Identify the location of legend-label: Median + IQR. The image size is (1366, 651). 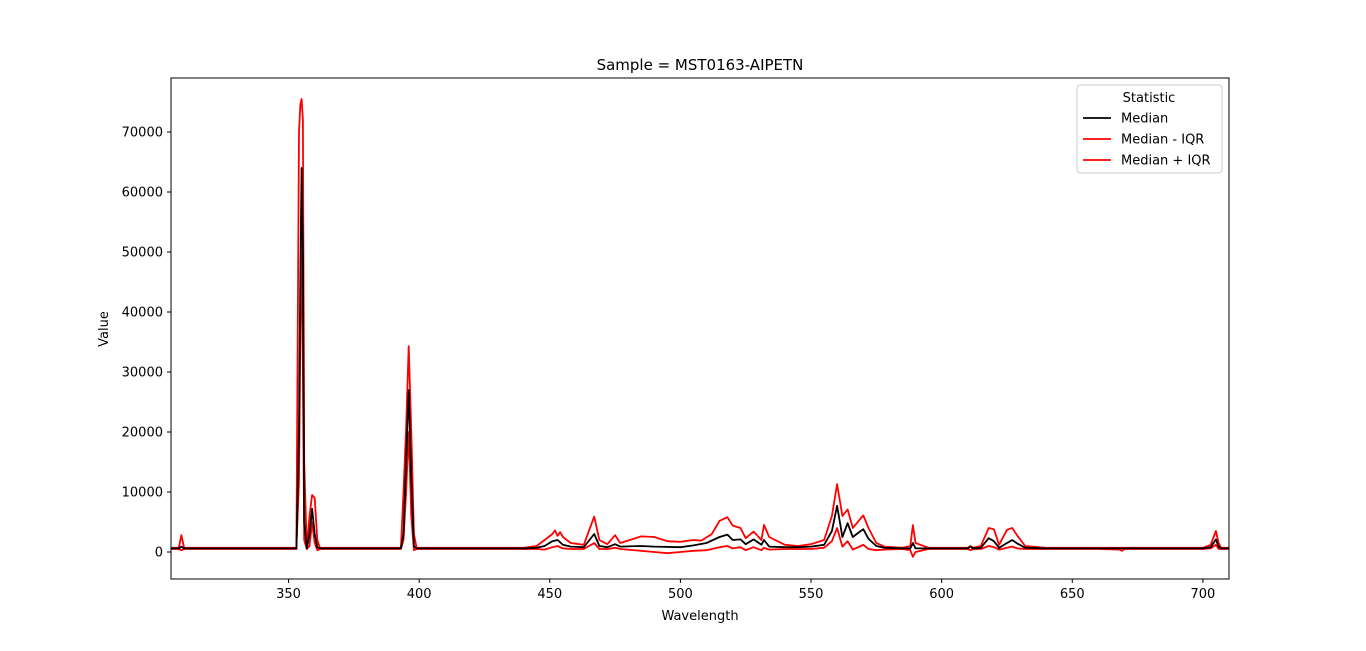
(1166, 161).